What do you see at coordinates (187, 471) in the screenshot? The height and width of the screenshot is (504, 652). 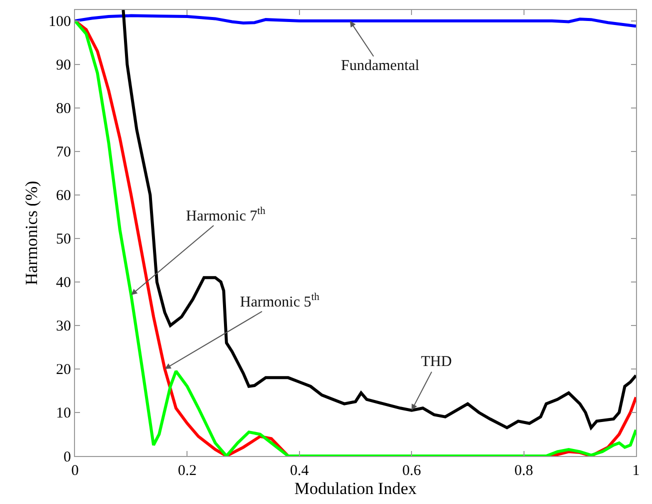 I see `x-tick-label: 0.2` at bounding box center [187, 471].